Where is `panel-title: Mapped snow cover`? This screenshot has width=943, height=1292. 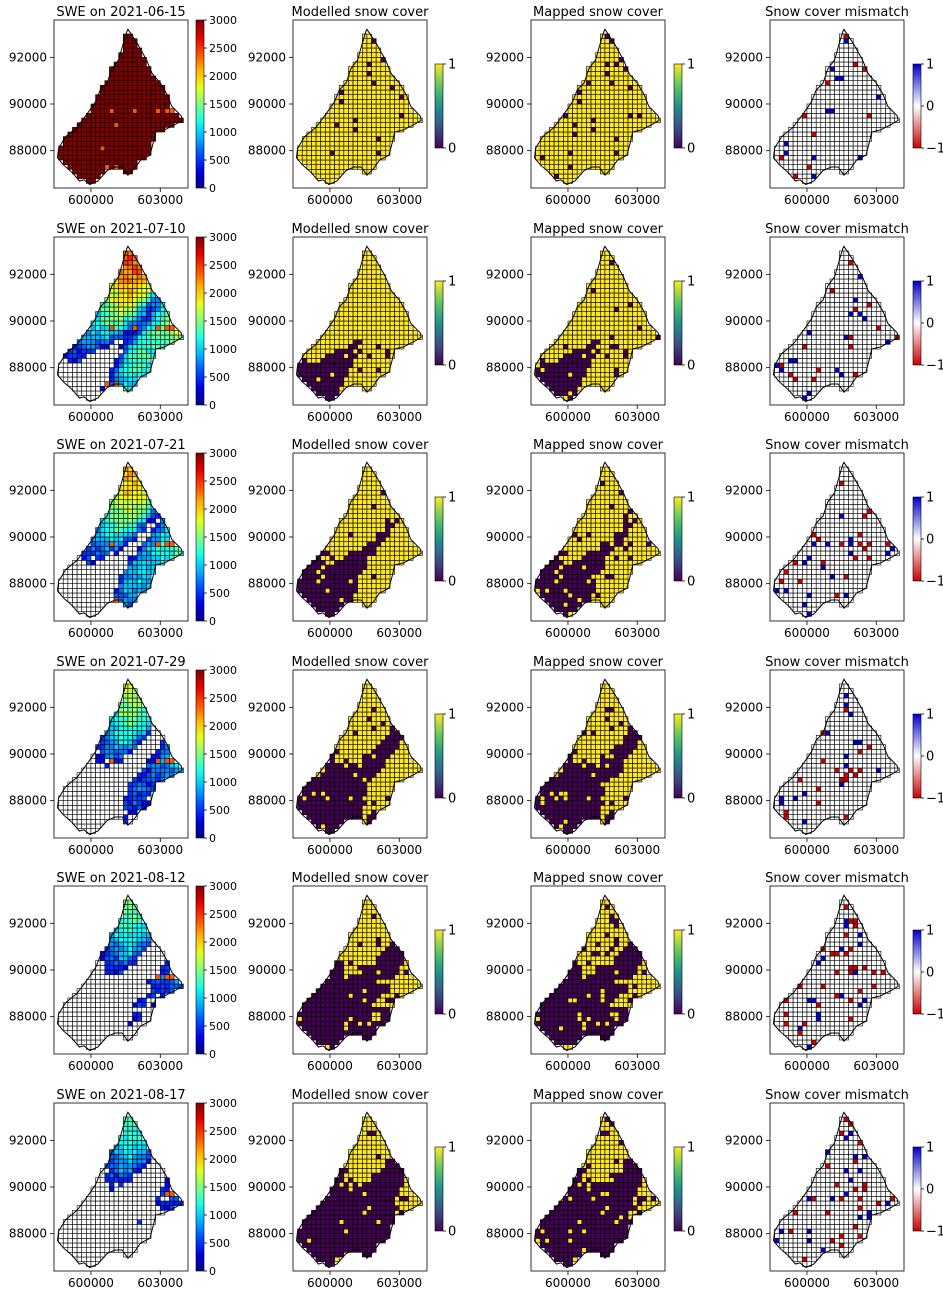
panel-title: Mapped snow cover is located at coordinates (598, 12).